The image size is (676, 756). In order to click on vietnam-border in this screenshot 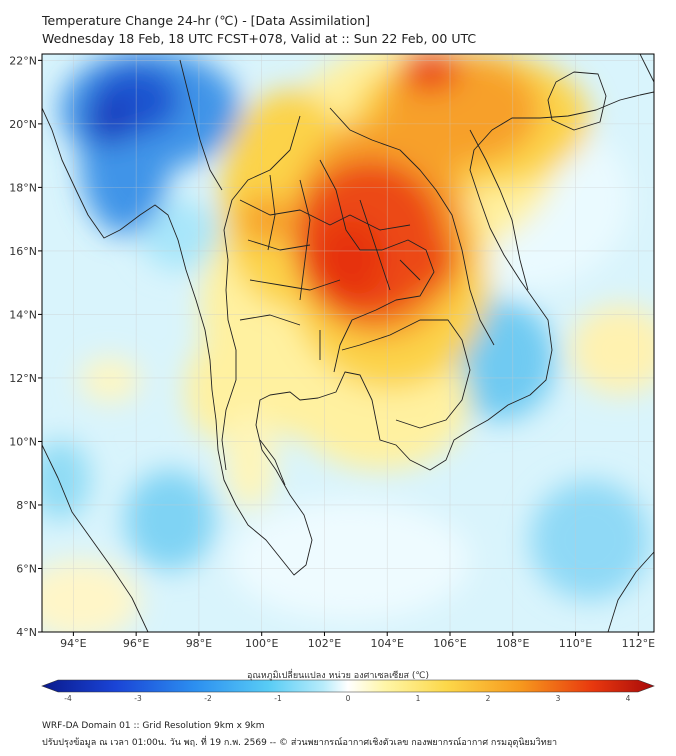, I will do `click(499, 210)`.